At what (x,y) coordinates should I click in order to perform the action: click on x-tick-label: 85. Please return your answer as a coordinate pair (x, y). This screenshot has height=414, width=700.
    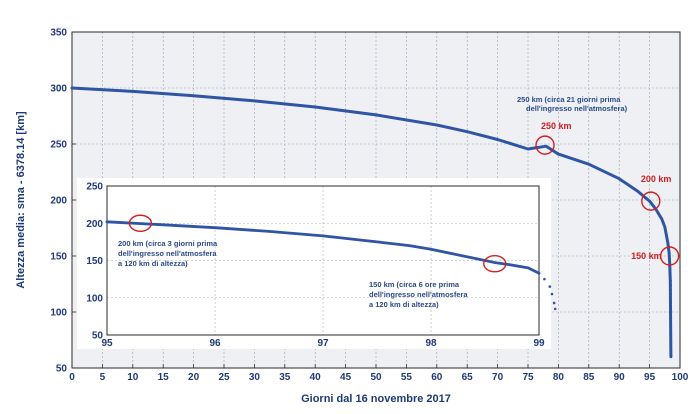
    Looking at the image, I should click on (589, 377).